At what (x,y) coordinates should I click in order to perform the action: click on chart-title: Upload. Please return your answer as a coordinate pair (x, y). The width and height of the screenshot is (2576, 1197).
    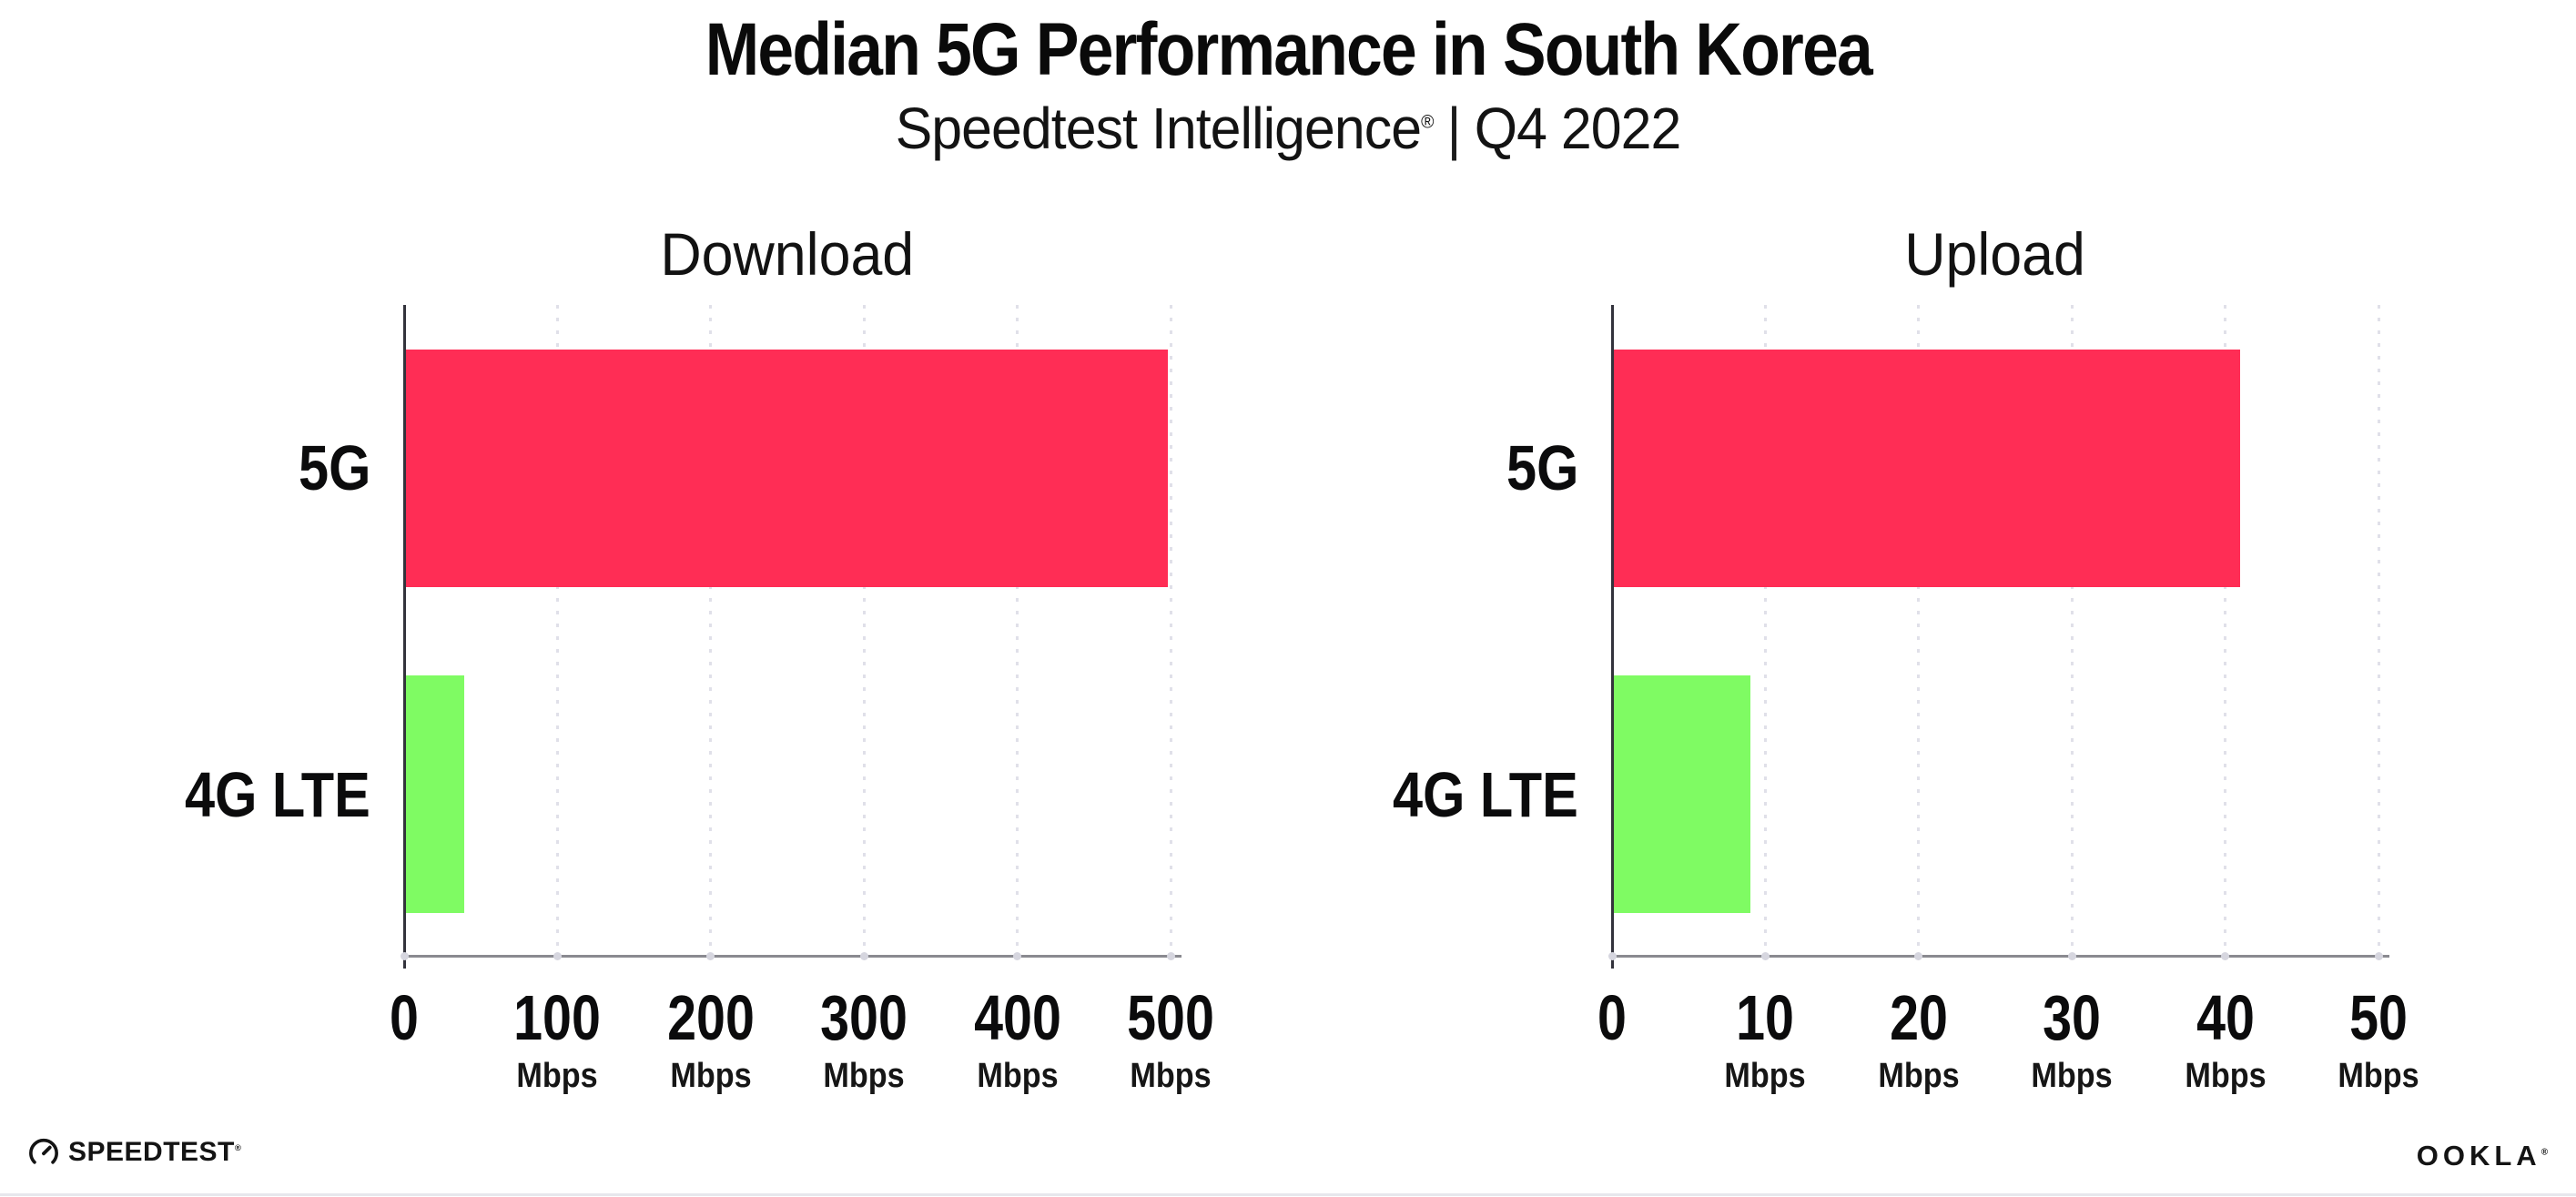
    Looking at the image, I should click on (1995, 254).